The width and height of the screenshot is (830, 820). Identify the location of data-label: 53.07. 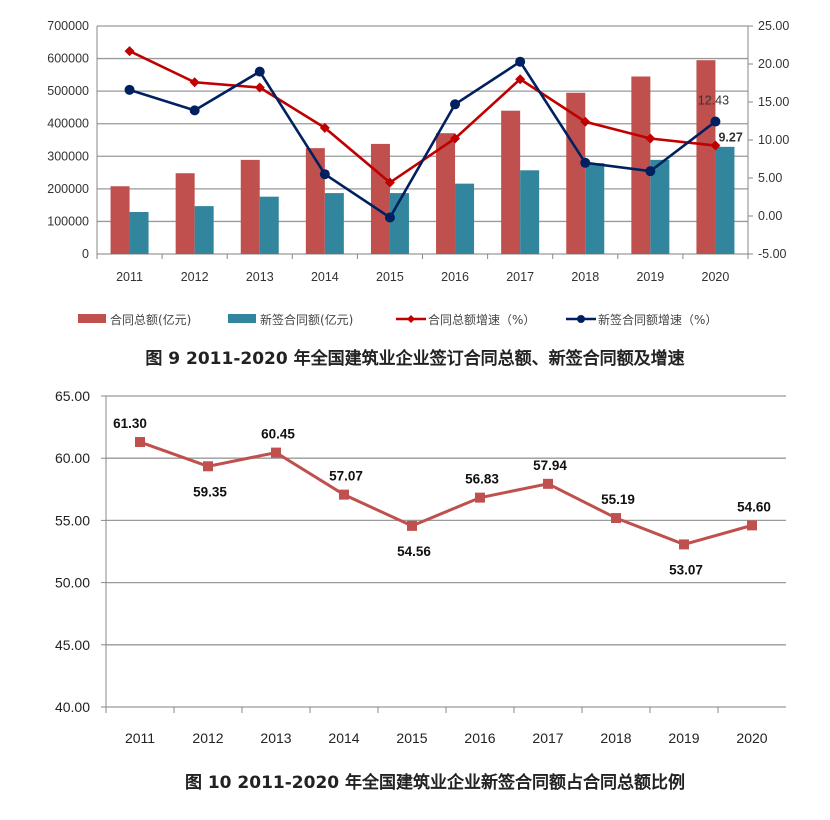
(686, 569).